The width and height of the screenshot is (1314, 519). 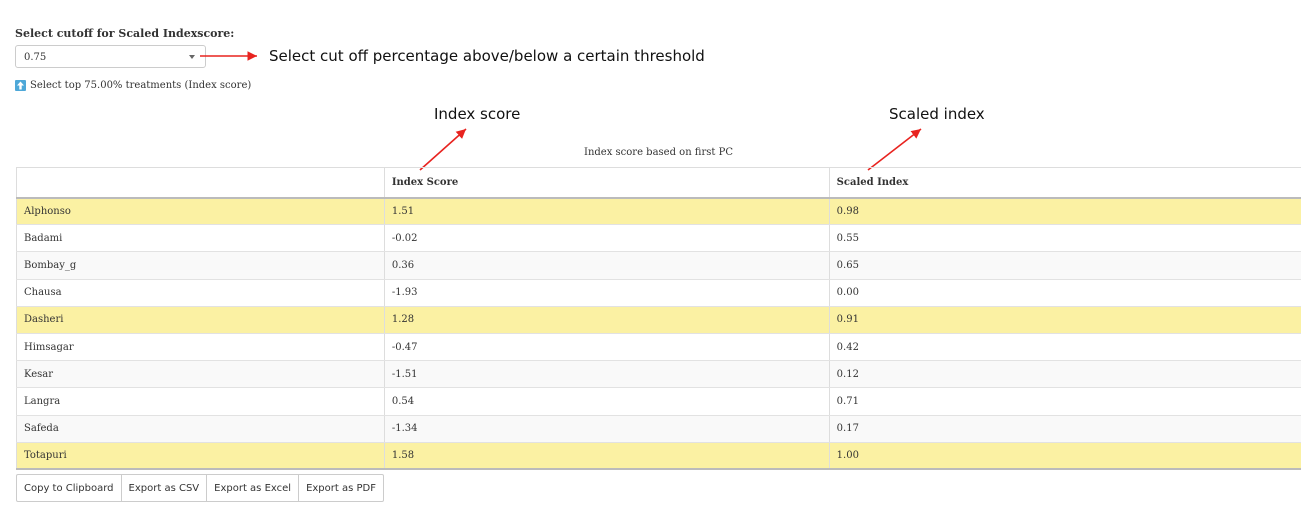 I want to click on table-row: Badami -0.02 0.55, so click(x=658, y=238).